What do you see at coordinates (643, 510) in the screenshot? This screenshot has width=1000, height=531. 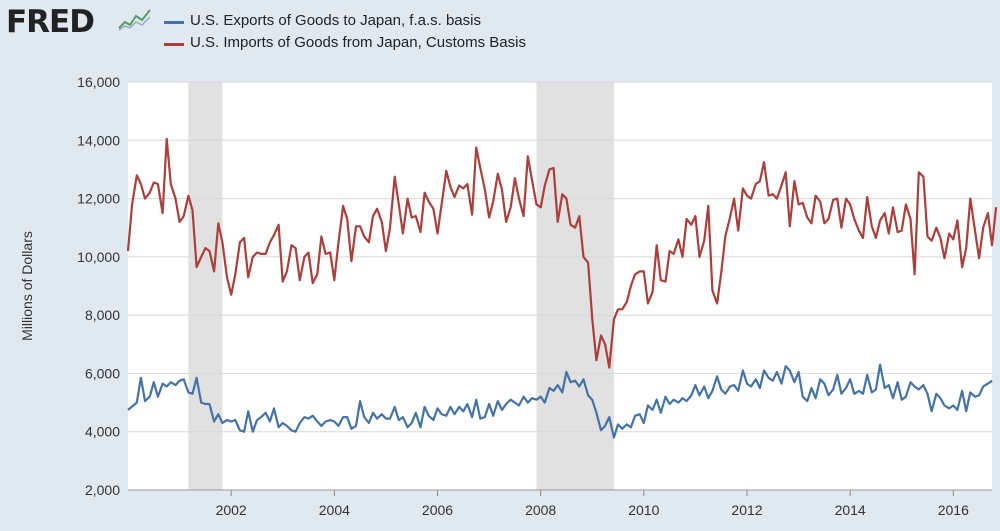 I see `x-tick-label-2010: 2010` at bounding box center [643, 510].